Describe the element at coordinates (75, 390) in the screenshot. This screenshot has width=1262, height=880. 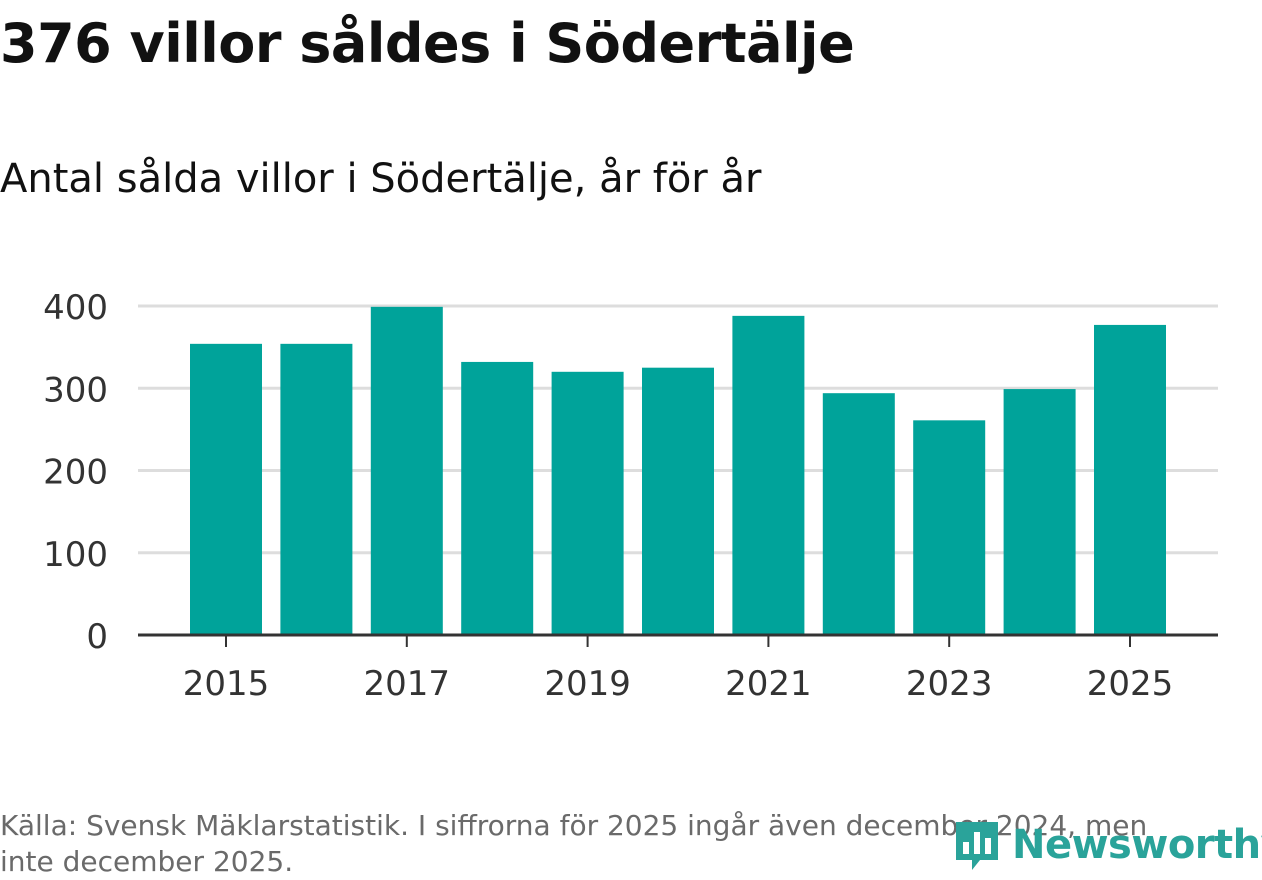
I see `y-tick-label: 300` at that location.